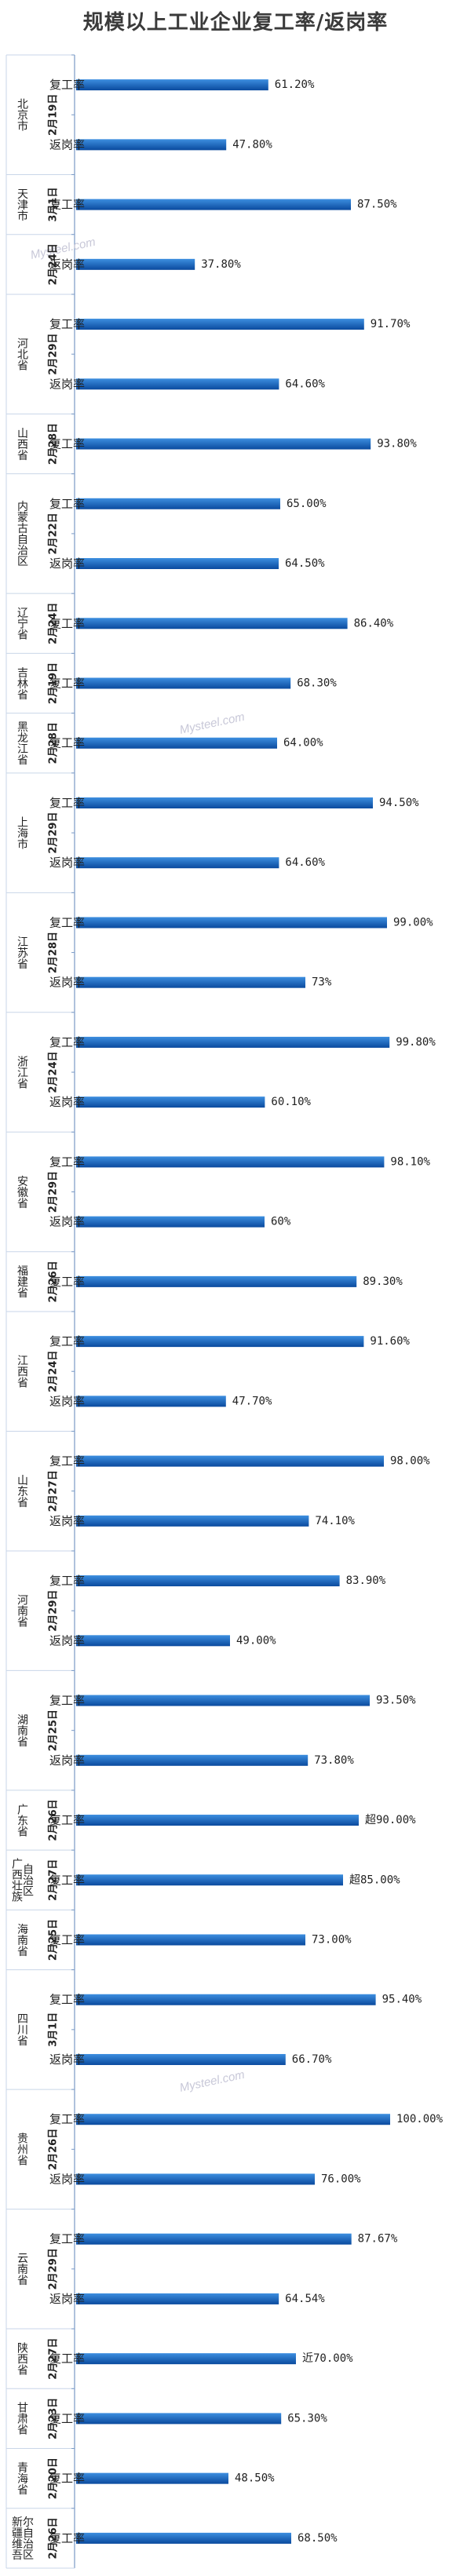  I want to click on data-label: 60%, so click(281, 1222).